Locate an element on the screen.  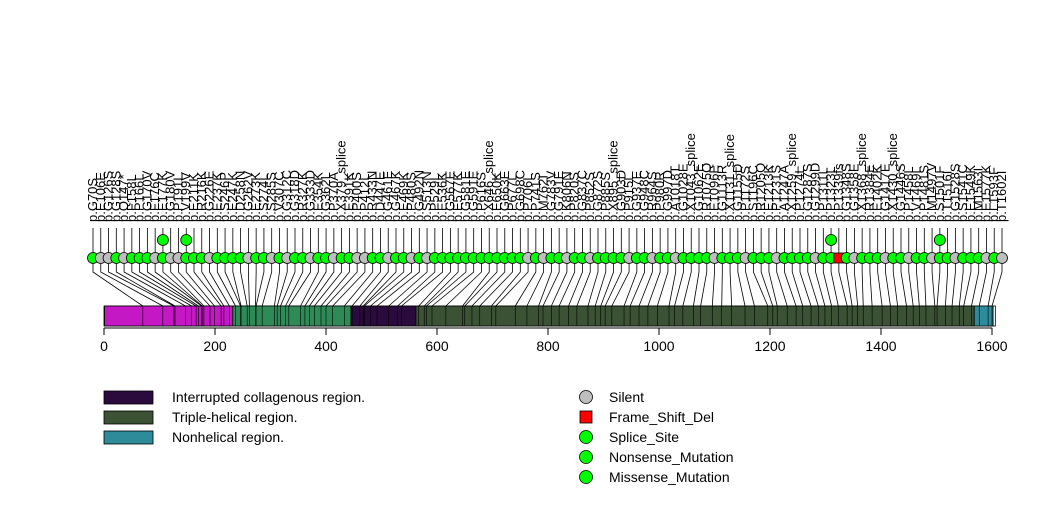
mutation-label: p.E354K is located at coordinates (317, 197).